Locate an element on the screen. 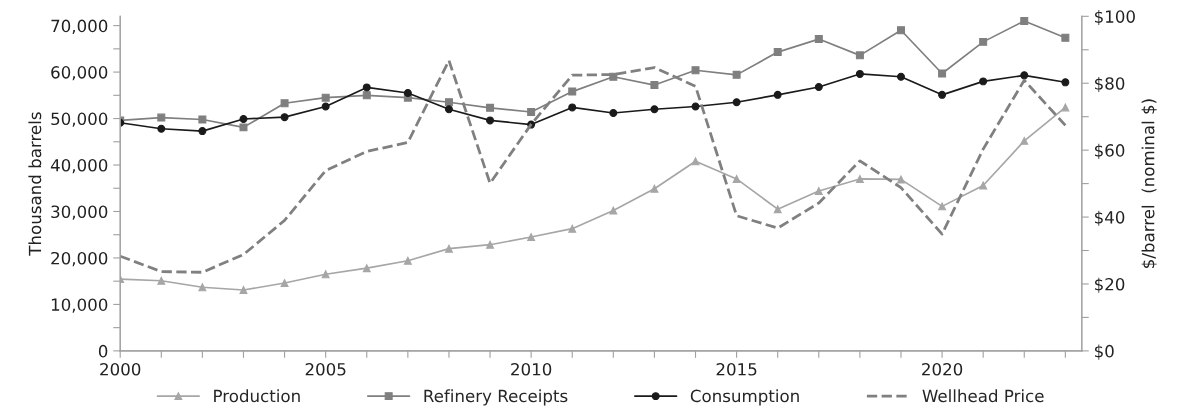  y2-tick-label: $0 is located at coordinates (1104, 352).